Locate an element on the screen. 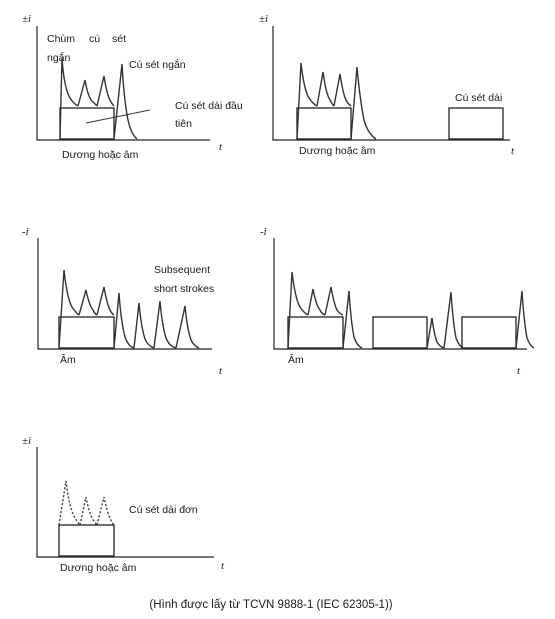 The width and height of the screenshot is (555, 619). panel-1-axes is located at coordinates (123, 83).